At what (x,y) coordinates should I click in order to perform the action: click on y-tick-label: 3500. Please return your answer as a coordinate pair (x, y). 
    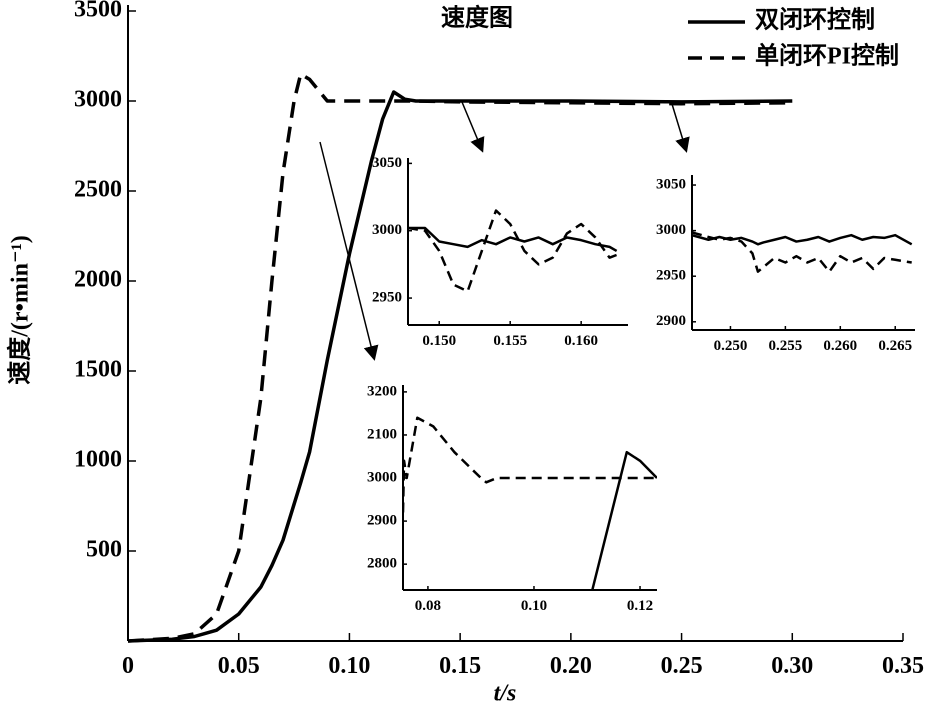
    Looking at the image, I should click on (98, 11).